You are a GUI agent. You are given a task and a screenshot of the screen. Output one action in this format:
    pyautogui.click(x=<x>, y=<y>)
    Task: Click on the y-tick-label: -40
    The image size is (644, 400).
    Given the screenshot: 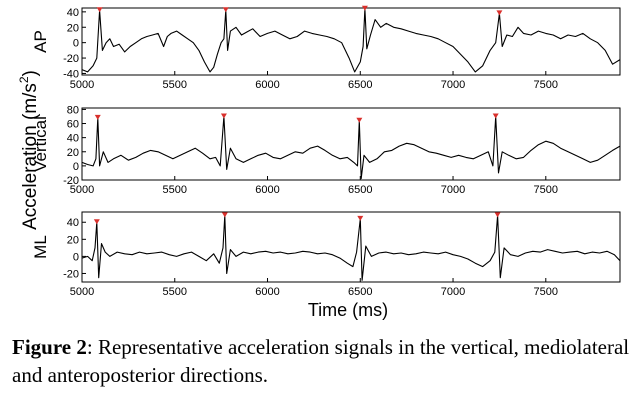 What is the action you would take?
    pyautogui.click(x=71, y=74)
    